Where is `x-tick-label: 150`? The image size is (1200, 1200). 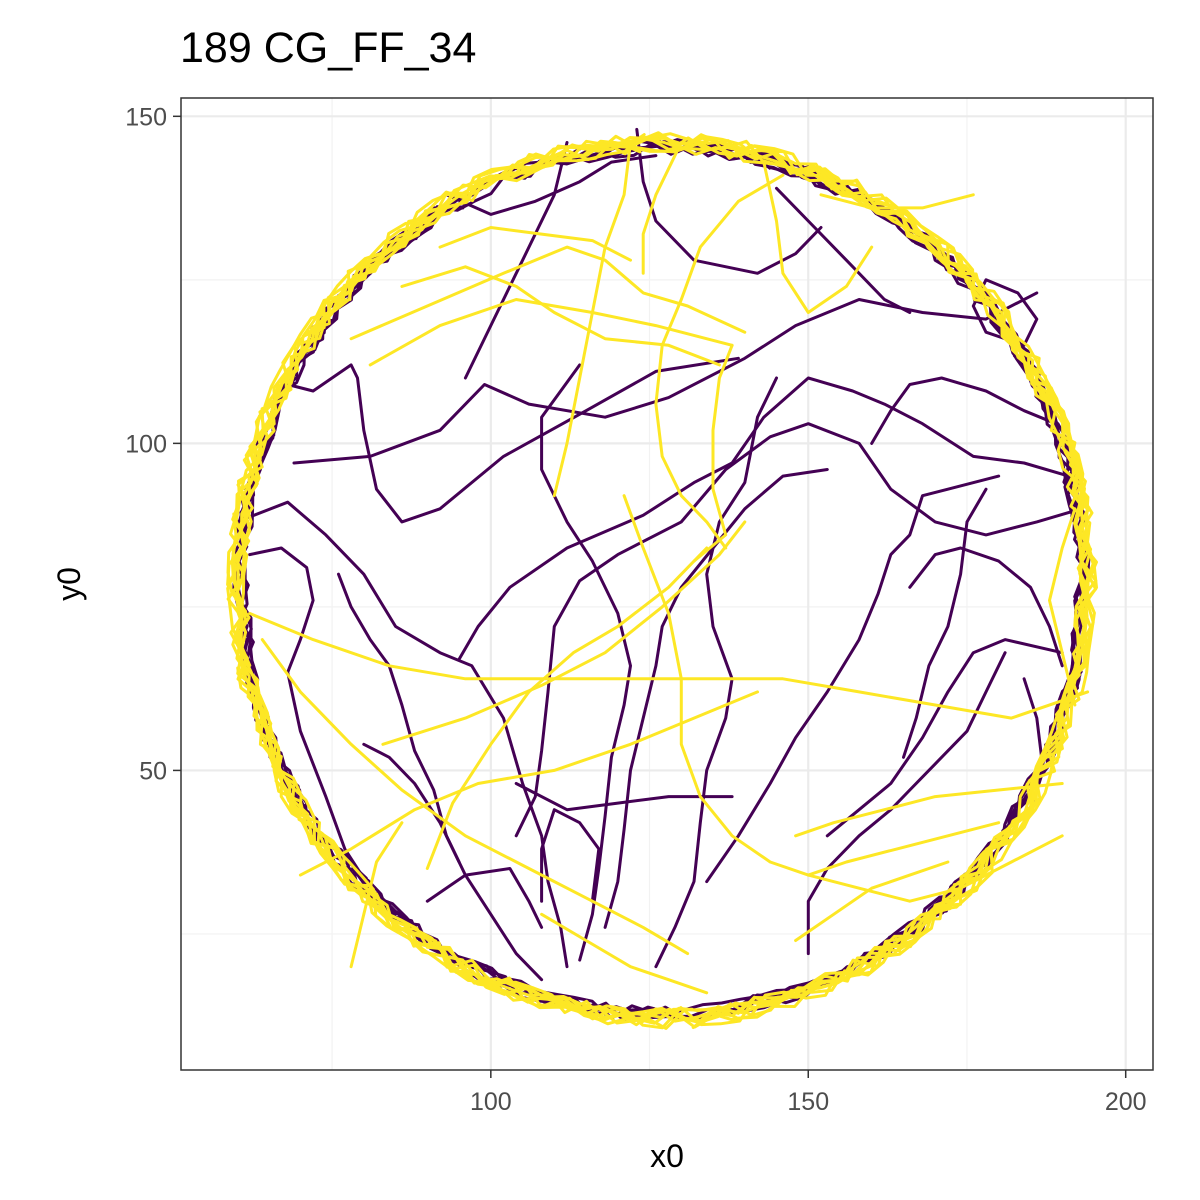 x-tick-label: 150 is located at coordinates (808, 1102).